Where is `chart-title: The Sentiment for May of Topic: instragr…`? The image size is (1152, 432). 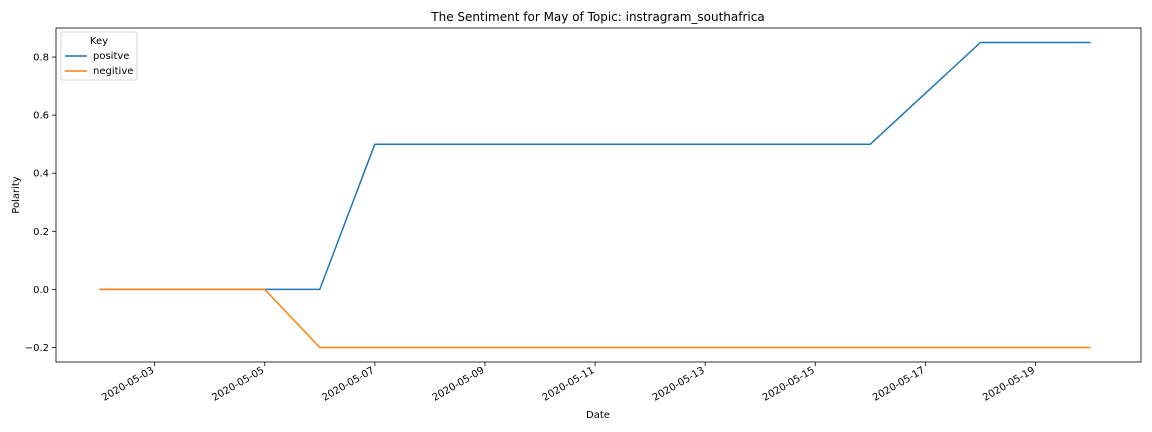
chart-title: The Sentiment for May of Topic: instragr… is located at coordinates (597, 17).